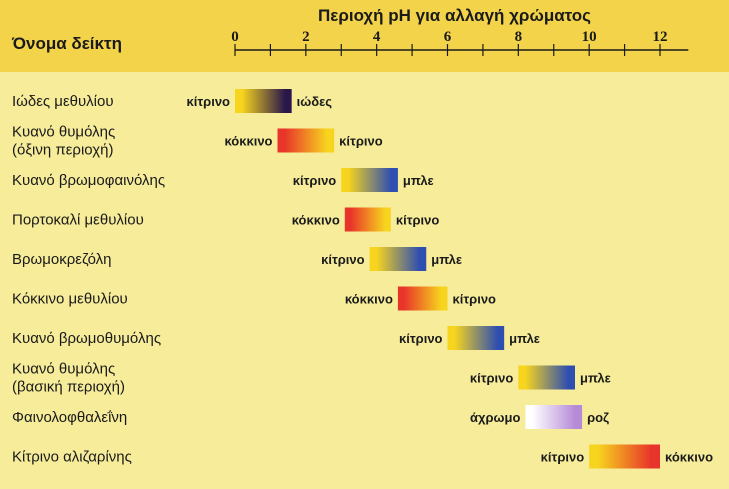 The image size is (729, 489). What do you see at coordinates (689, 457) in the screenshot?
I see `high-ph-color-label: κόκκινο` at bounding box center [689, 457].